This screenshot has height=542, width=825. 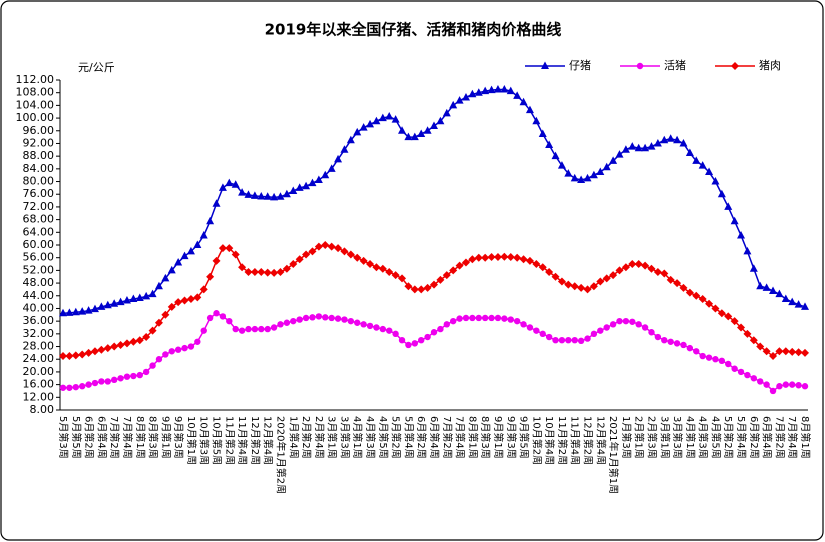 I want to click on x-tick-label: 2月第2周, so click(x=306, y=437).